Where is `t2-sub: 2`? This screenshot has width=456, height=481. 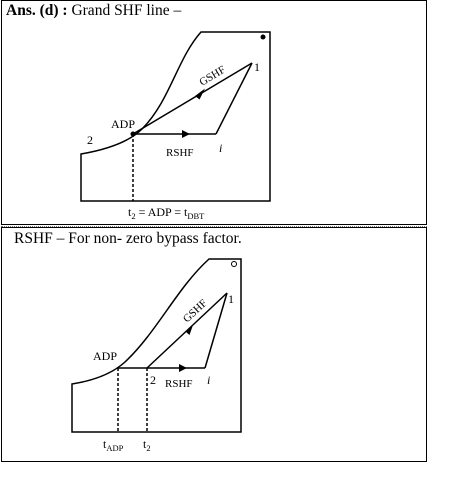
t2-sub: 2 is located at coordinates (148, 448).